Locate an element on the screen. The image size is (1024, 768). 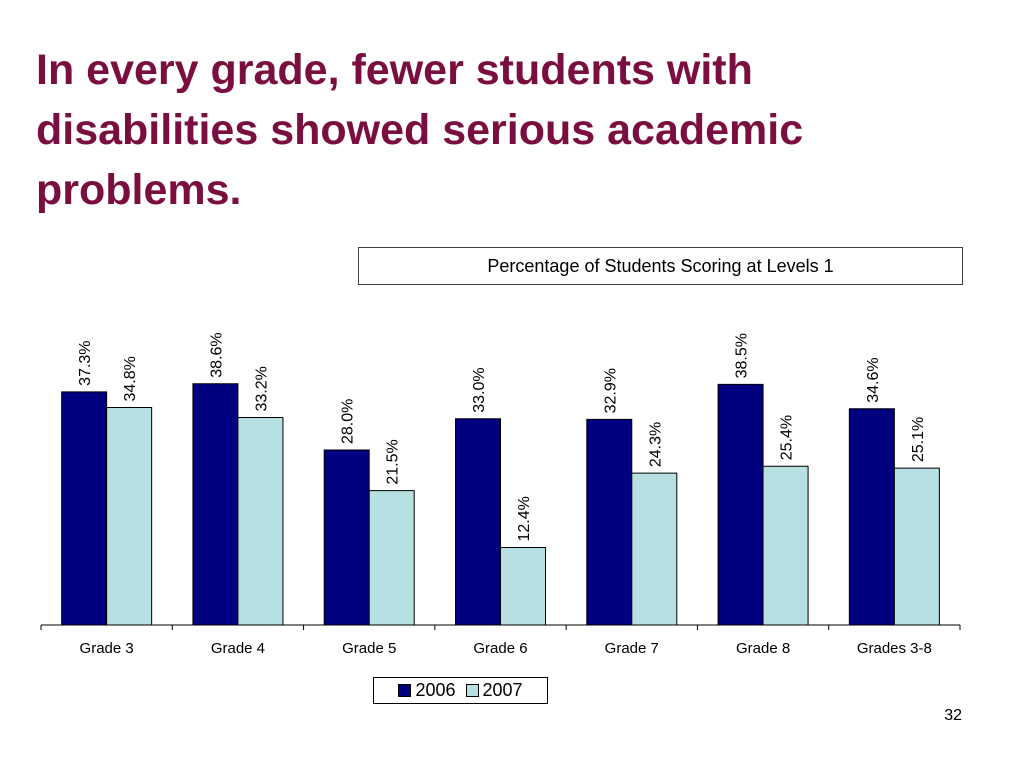
legend-label-2007: 2007 is located at coordinates (502, 690).